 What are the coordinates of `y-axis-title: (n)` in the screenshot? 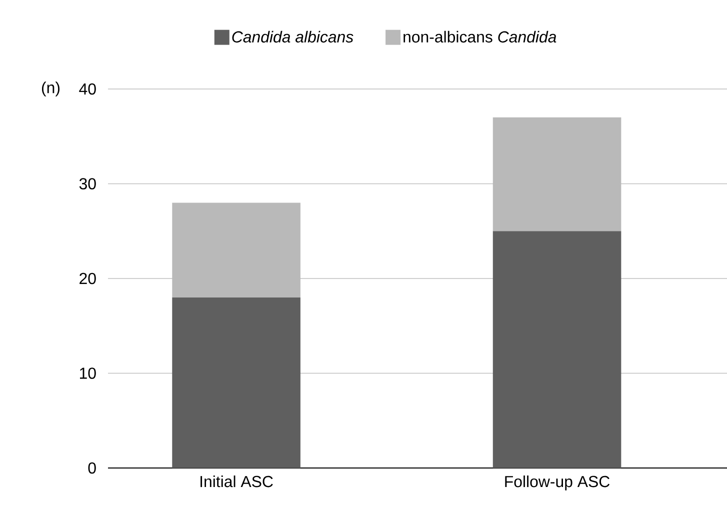 It's located at (51, 89).